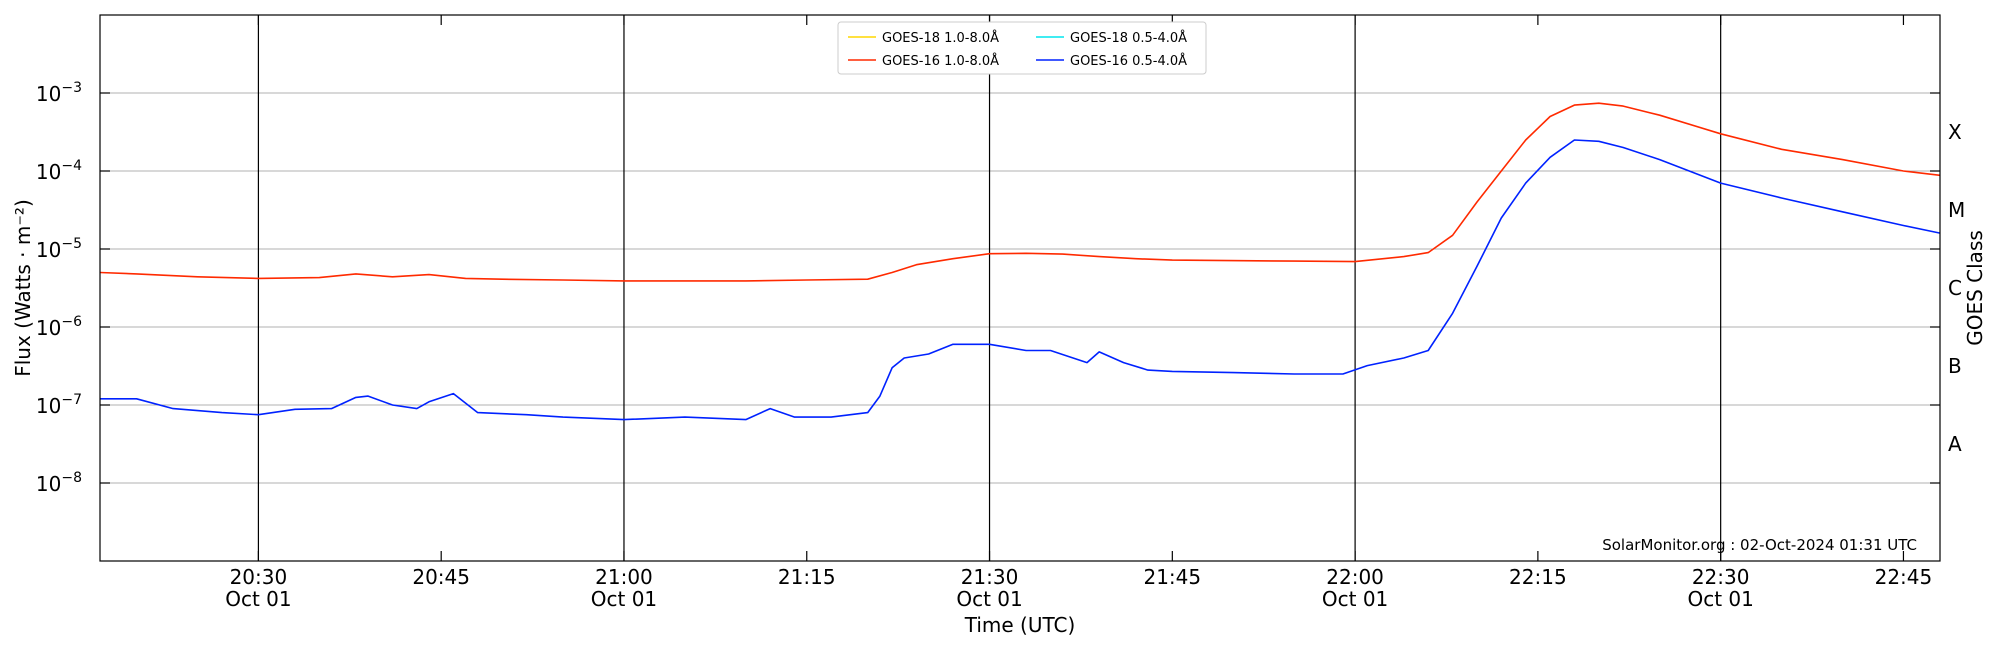  What do you see at coordinates (1355, 577) in the screenshot?
I see `x-tick-label-6: 22:00` at bounding box center [1355, 577].